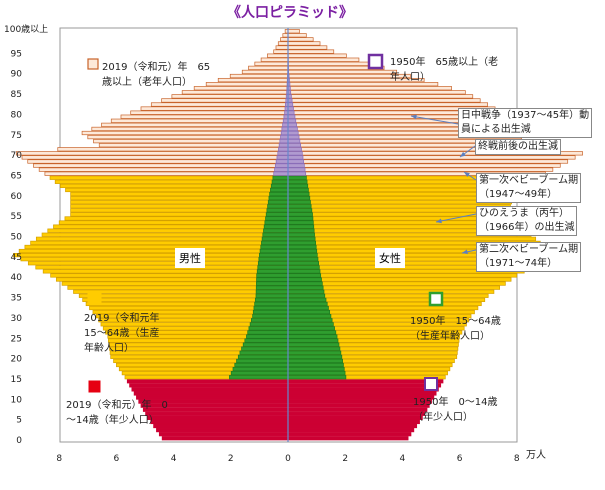  I want to click on male-label: 男性, so click(190, 258).